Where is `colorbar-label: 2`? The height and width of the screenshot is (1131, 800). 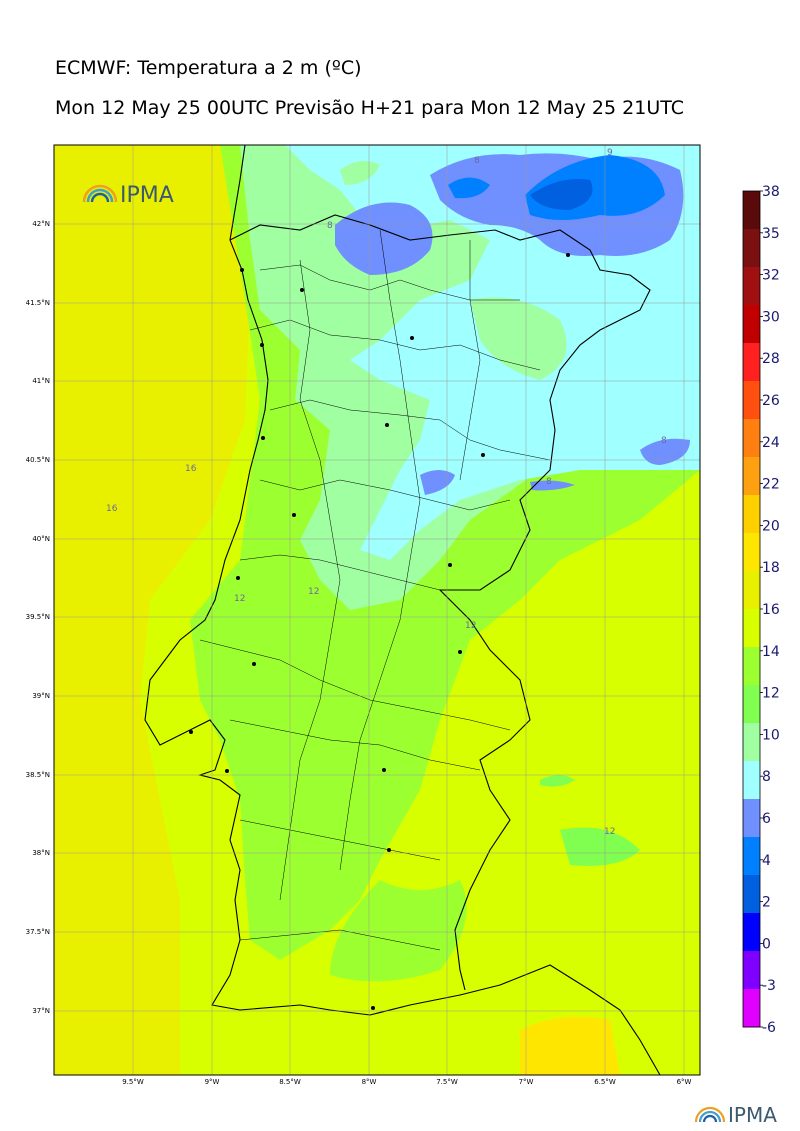
colorbar-label: 2 is located at coordinates (766, 903).